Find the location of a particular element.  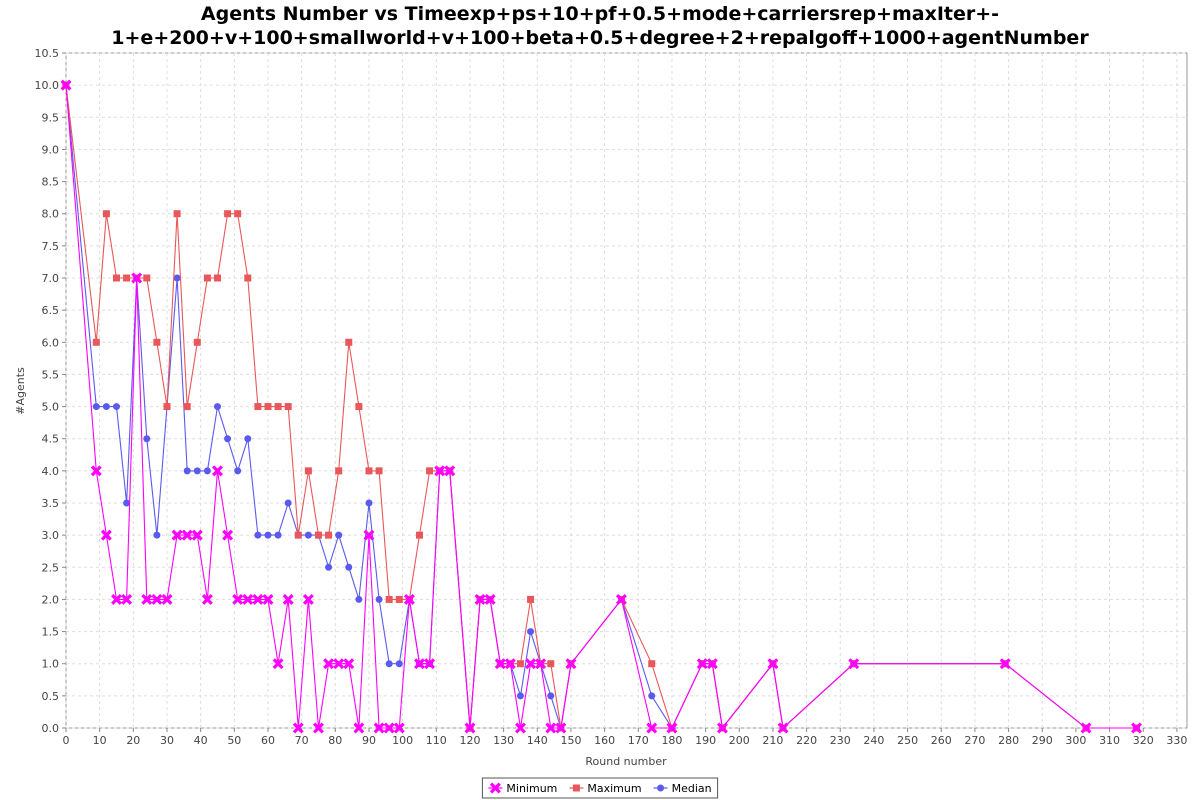

y-tick-label: 8.5 is located at coordinates (51, 182).